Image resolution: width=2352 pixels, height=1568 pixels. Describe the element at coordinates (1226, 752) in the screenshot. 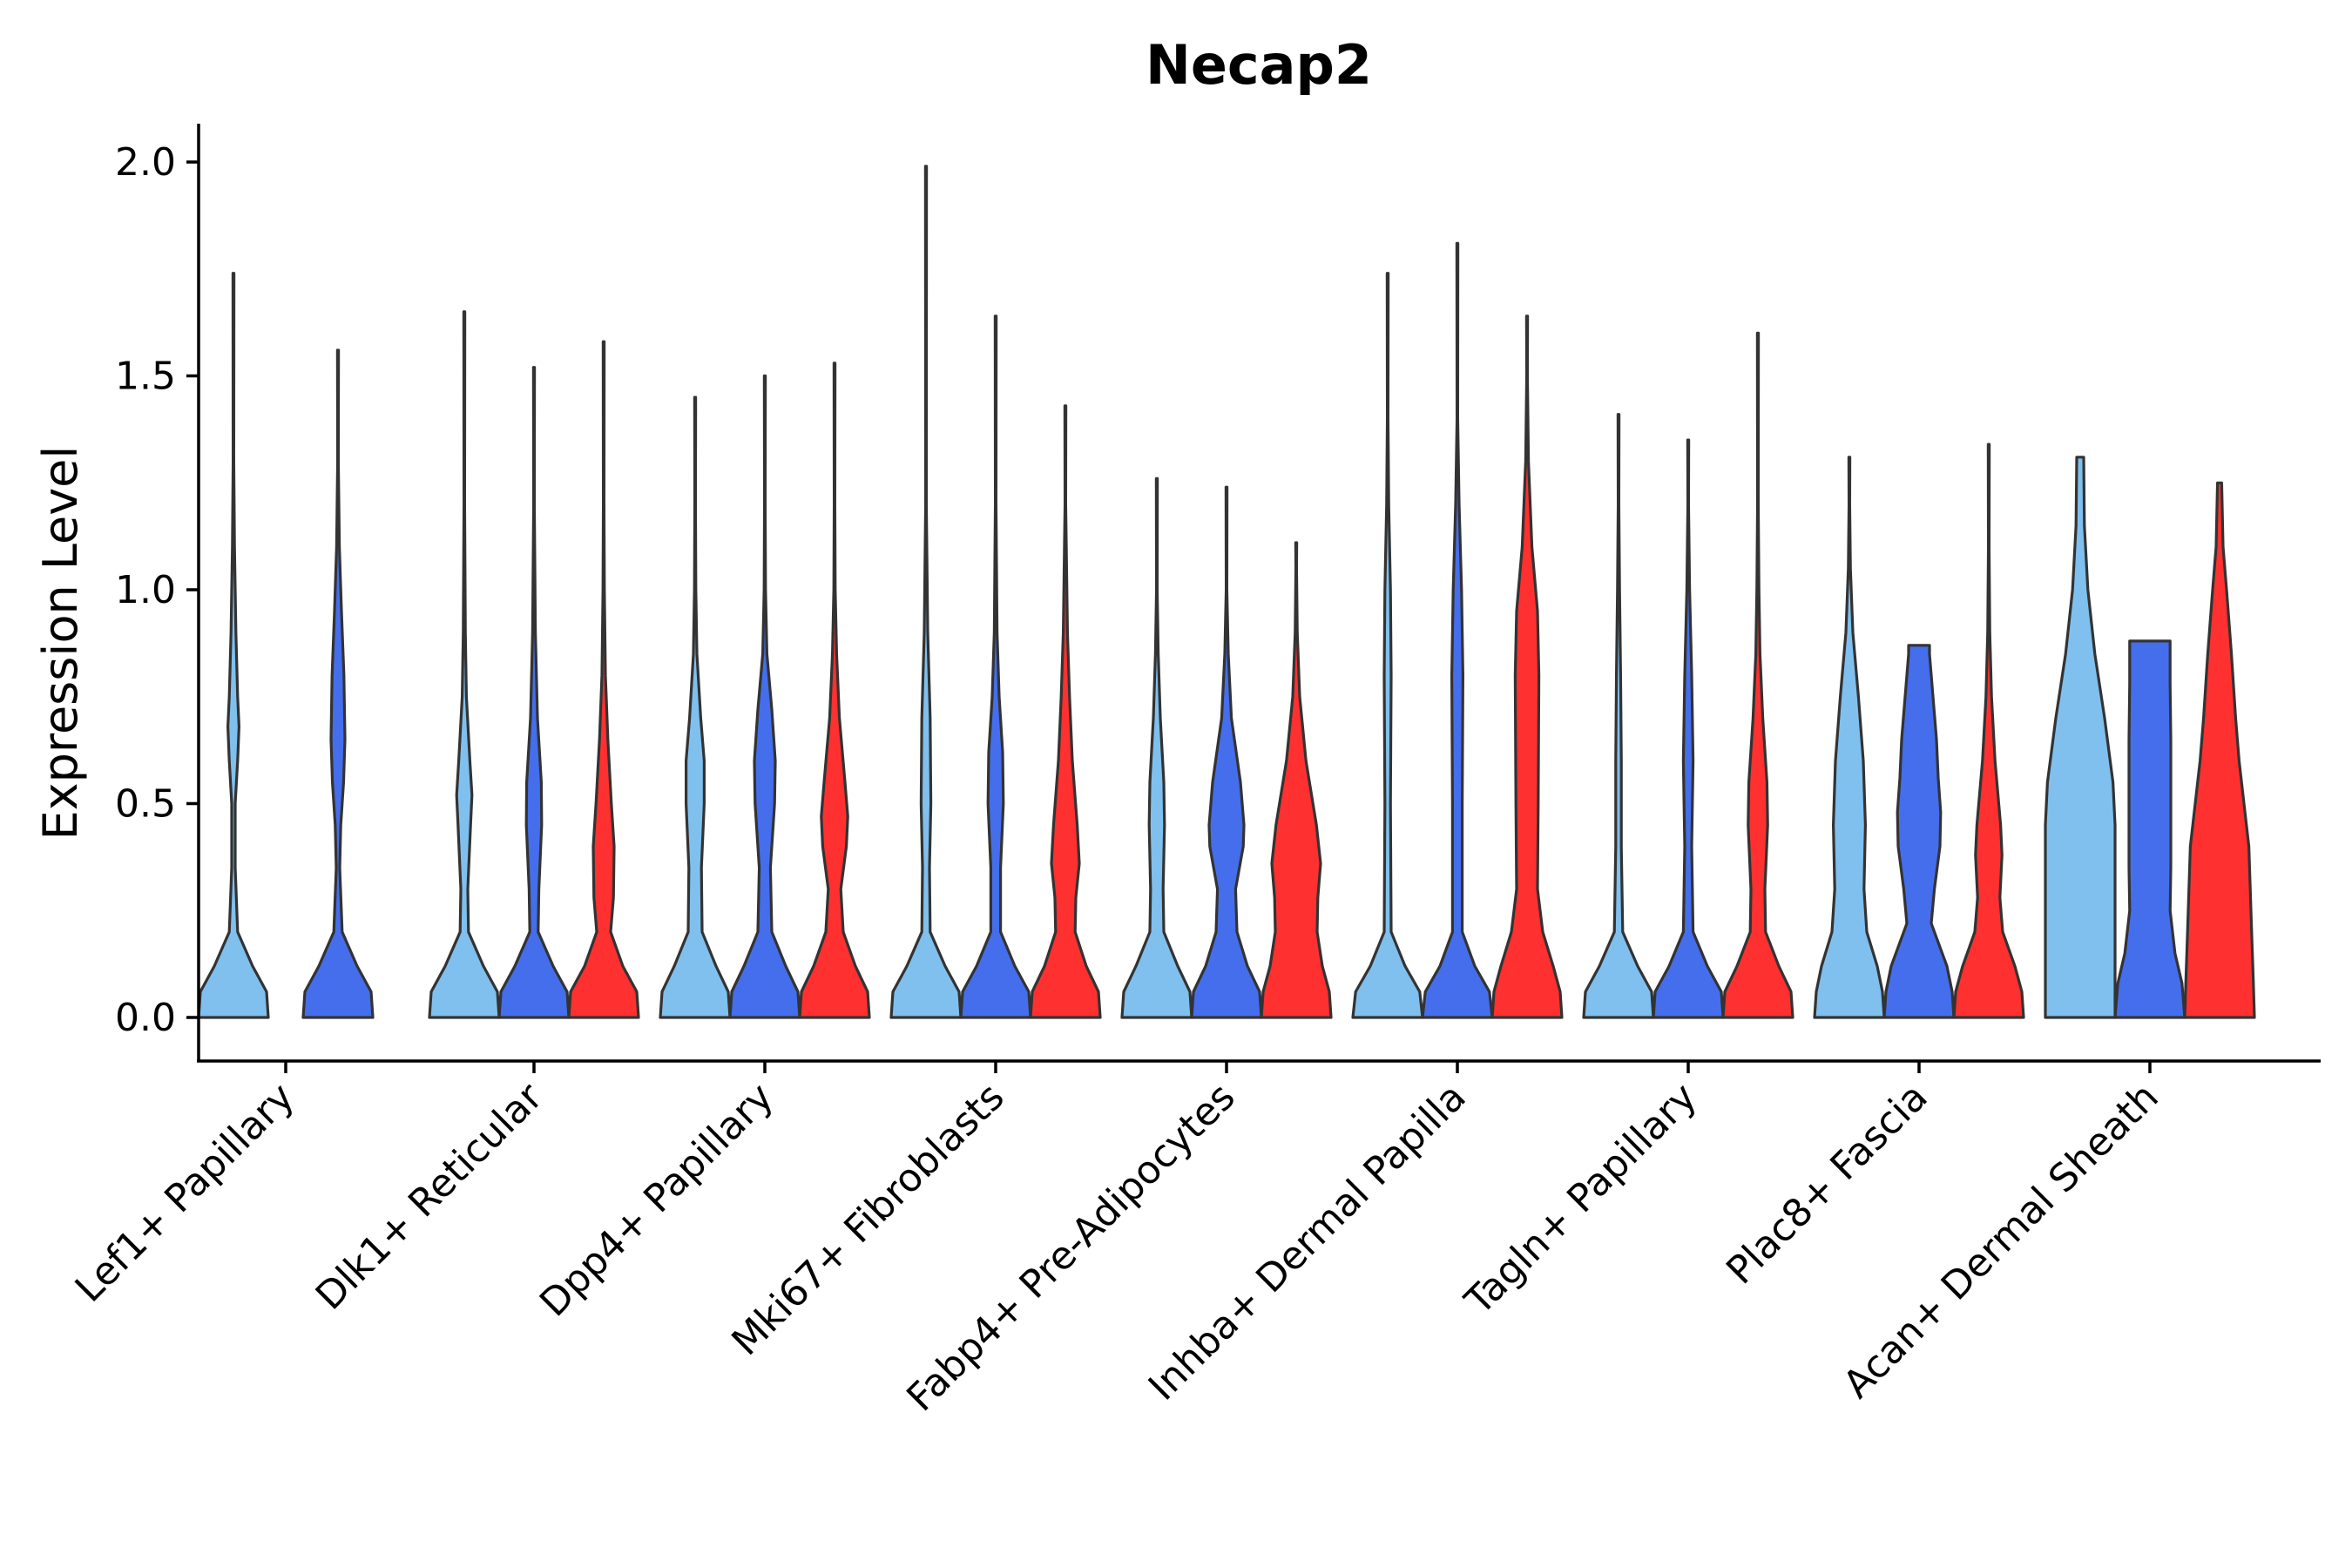

I see `violin-4-group2` at that location.